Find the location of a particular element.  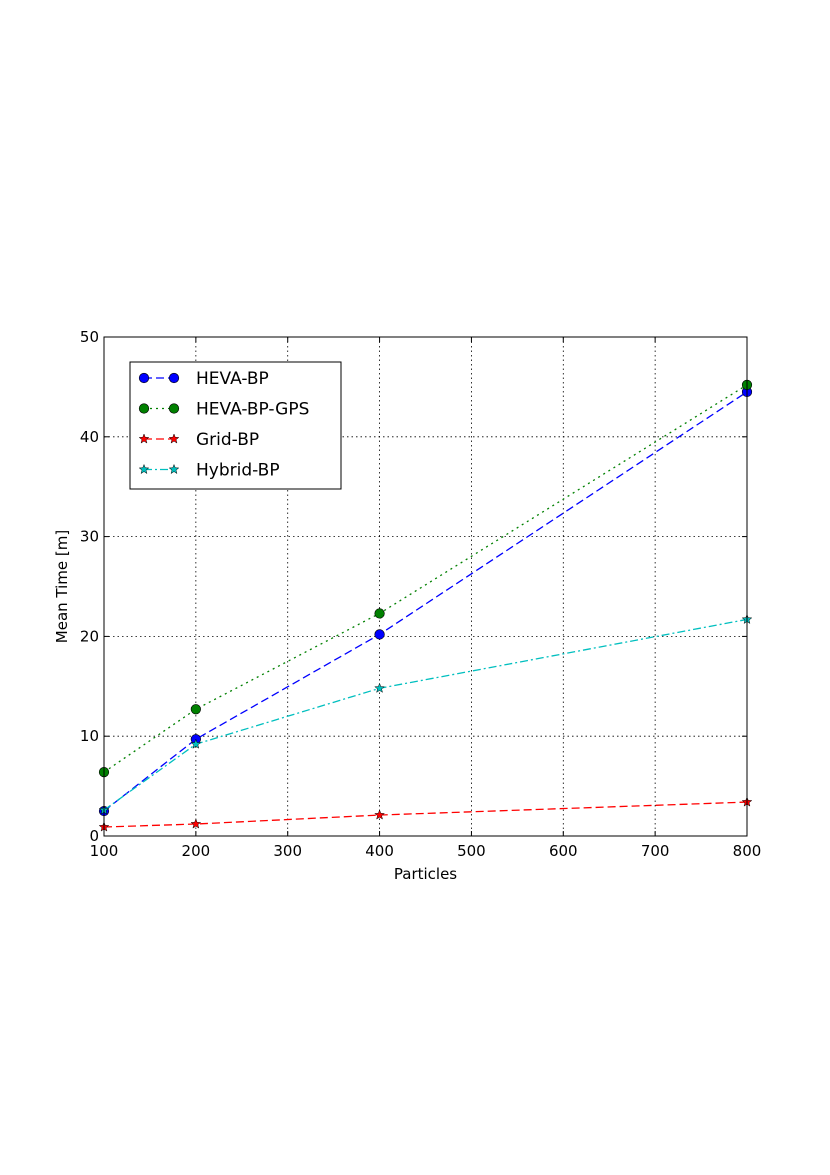

legend-label: Grid-BP is located at coordinates (227, 440).